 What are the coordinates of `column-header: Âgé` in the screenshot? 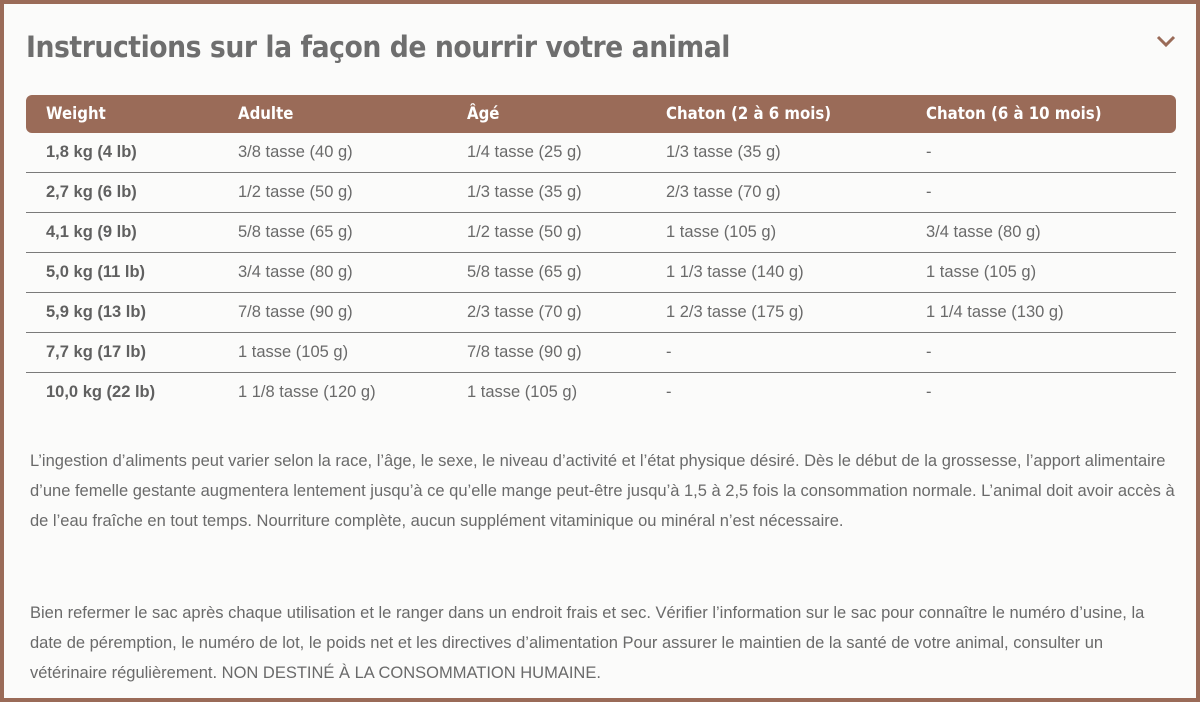 It's located at (546, 114).